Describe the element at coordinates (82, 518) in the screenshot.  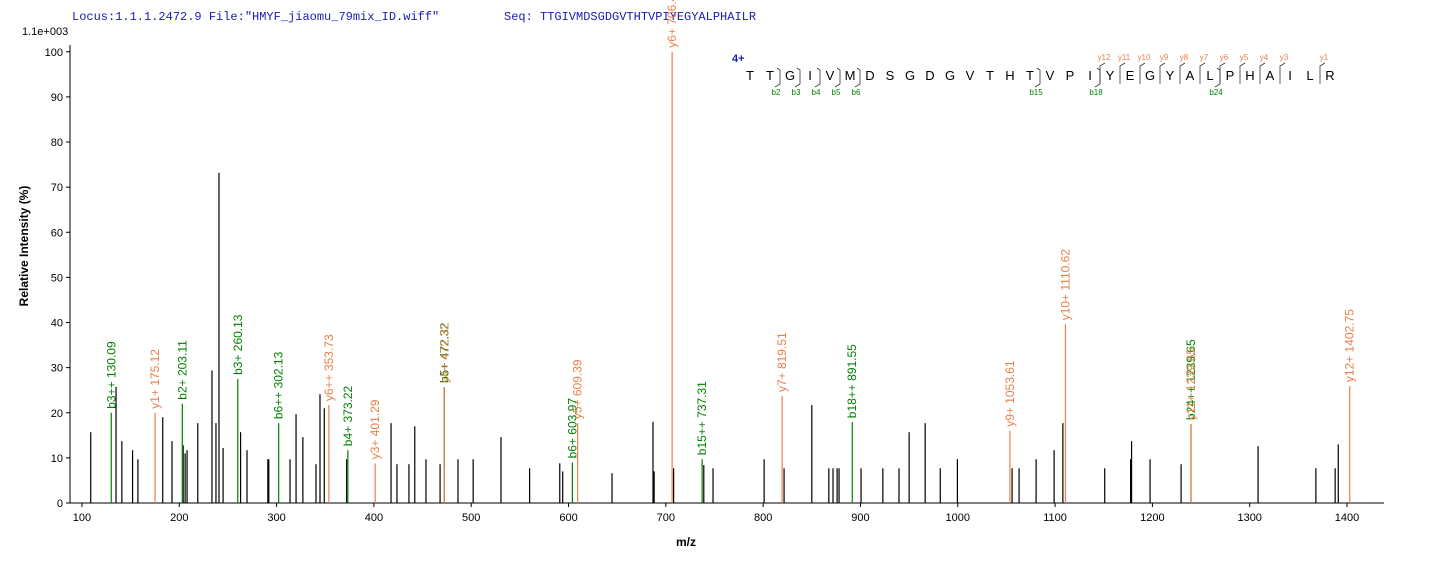
I see `x-tick-label: 100` at that location.